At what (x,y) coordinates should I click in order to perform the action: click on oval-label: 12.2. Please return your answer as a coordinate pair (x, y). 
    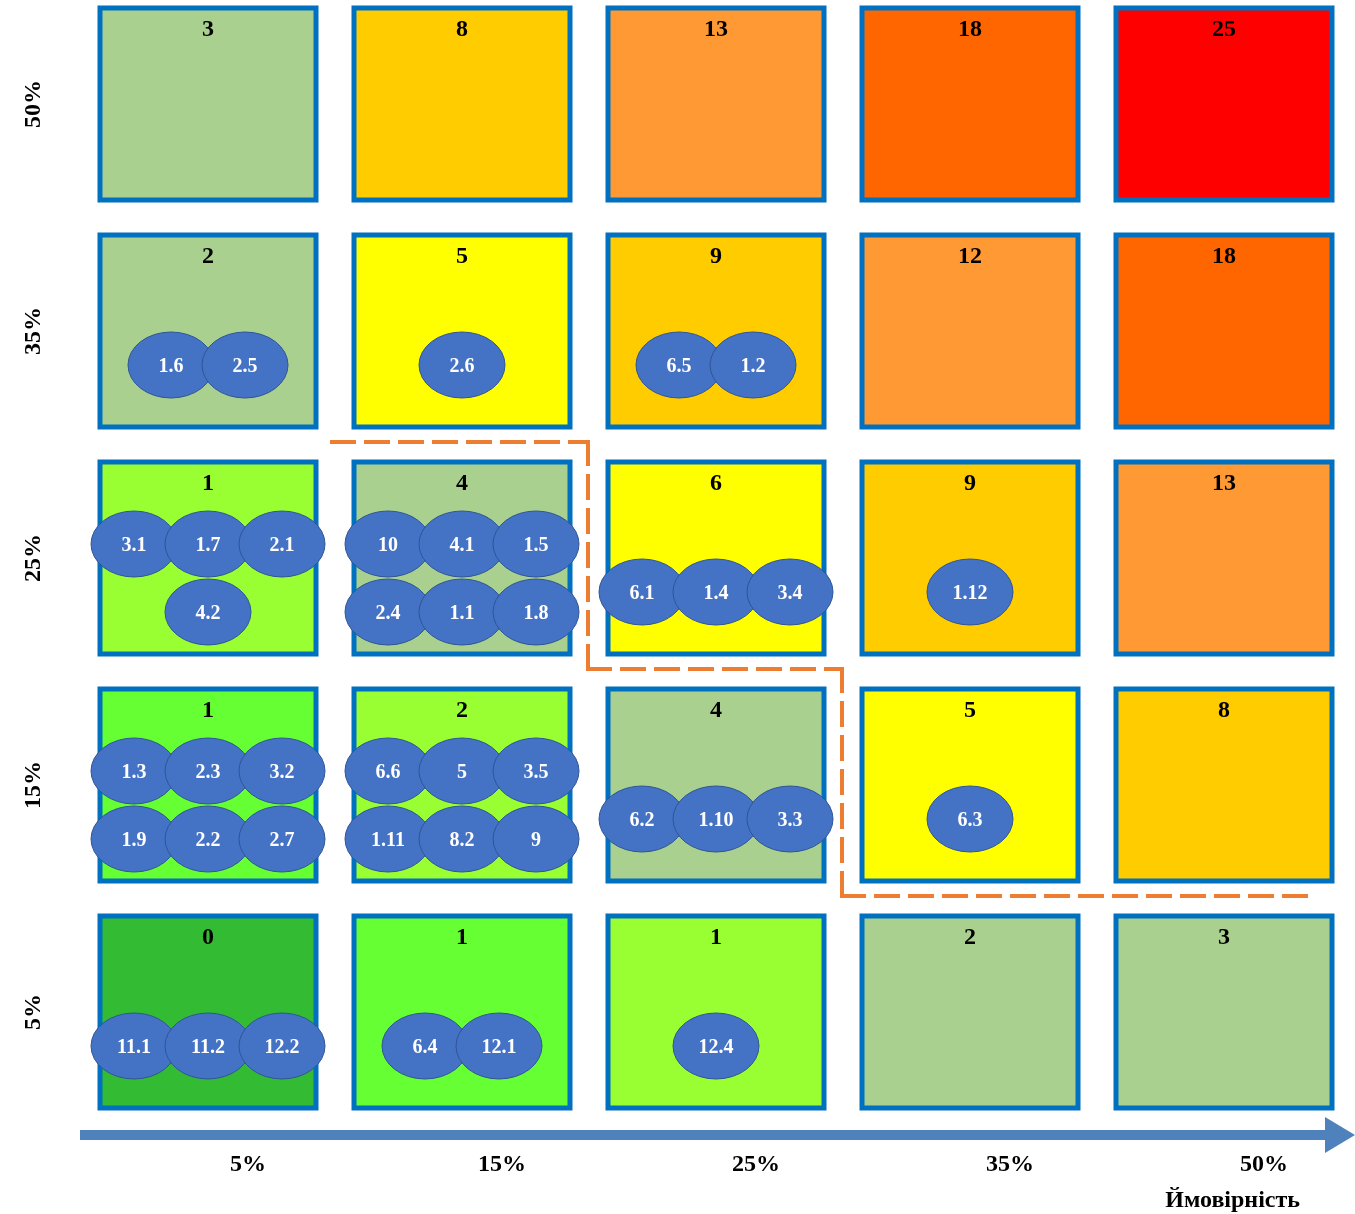
    Looking at the image, I should click on (282, 1046).